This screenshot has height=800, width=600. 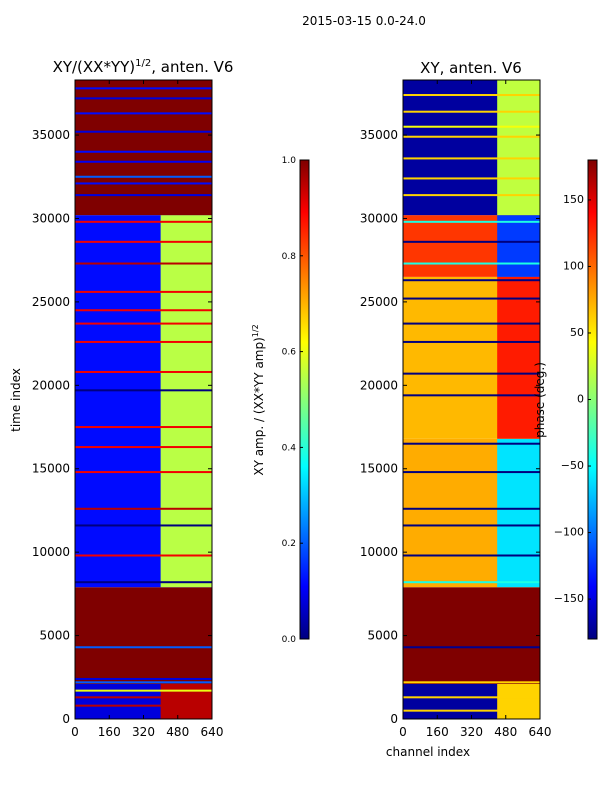 What do you see at coordinates (540, 400) in the screenshot?
I see `phase-colorbar-label: phase (deg.)` at bounding box center [540, 400].